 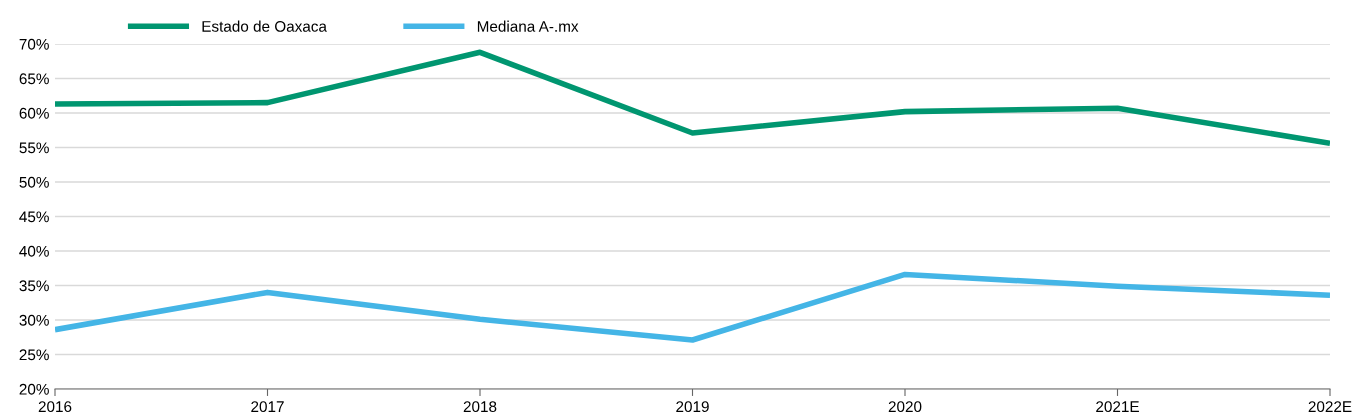 What do you see at coordinates (1330, 407) in the screenshot?
I see `x-tick-label: 2022E` at bounding box center [1330, 407].